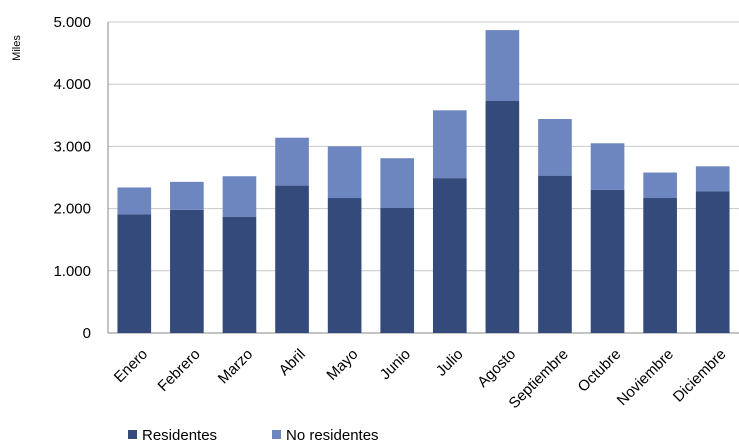  Describe the element at coordinates (292, 362) in the screenshot. I see `x-tick-label: Abril` at that location.